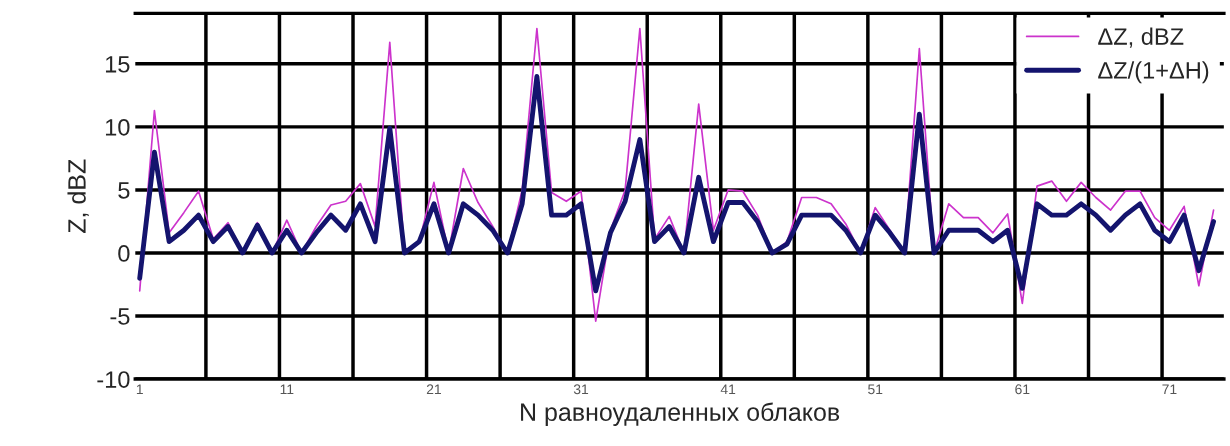  I want to click on x-axis-title: N равноудаленных облаков, so click(680, 414).